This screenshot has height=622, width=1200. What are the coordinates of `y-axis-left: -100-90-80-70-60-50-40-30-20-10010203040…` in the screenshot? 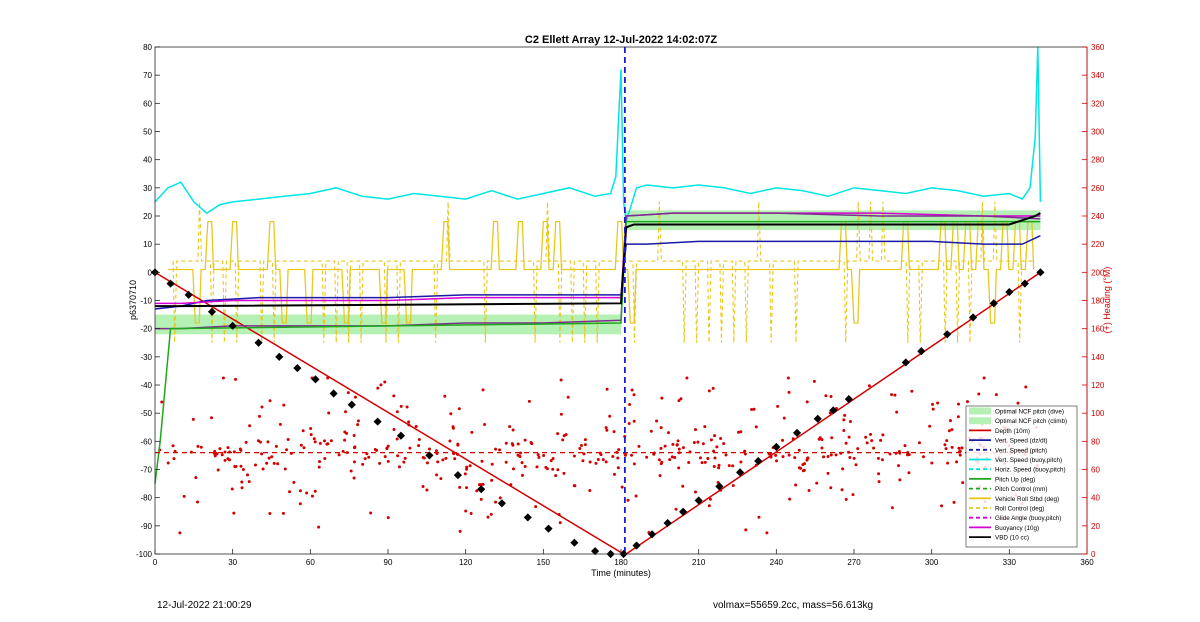 It's located at (148, 301).